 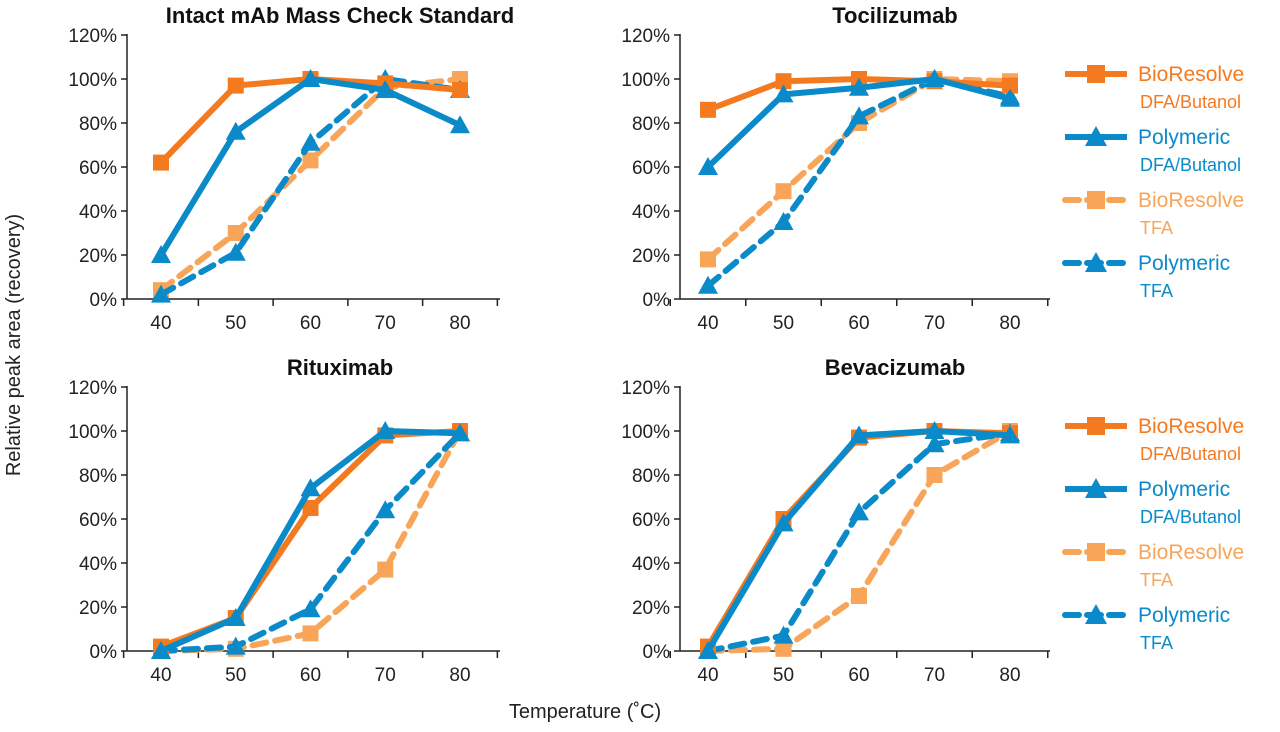 I want to click on subplot-title: Bevacizumab, so click(x=895, y=367).